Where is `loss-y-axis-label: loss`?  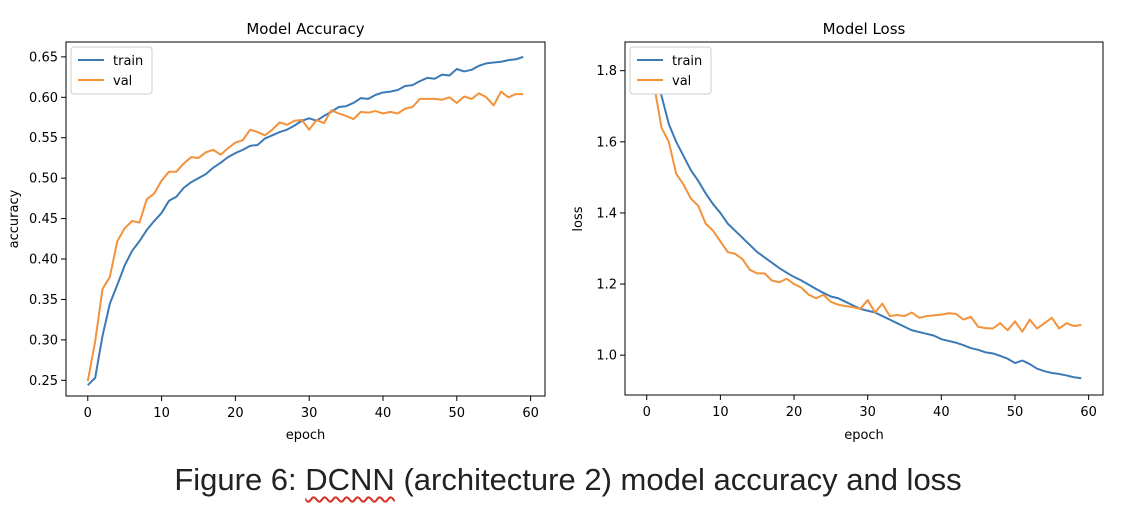 loss-y-axis-label: loss is located at coordinates (578, 218).